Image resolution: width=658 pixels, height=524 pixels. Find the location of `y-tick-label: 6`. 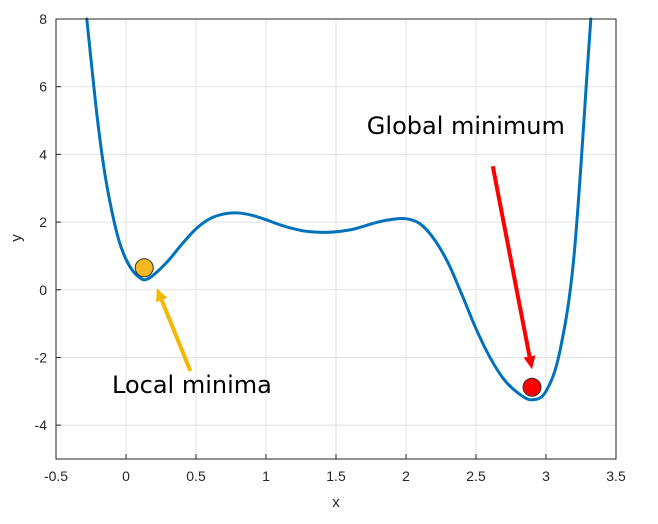

y-tick-label: 6 is located at coordinates (43, 87).